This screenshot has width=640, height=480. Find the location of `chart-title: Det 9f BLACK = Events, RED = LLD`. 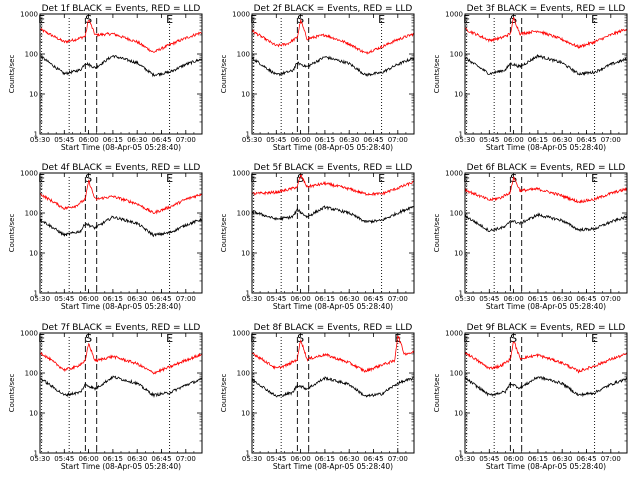

chart-title: Det 9f BLACK = Events, RED = LLD is located at coordinates (546, 328).